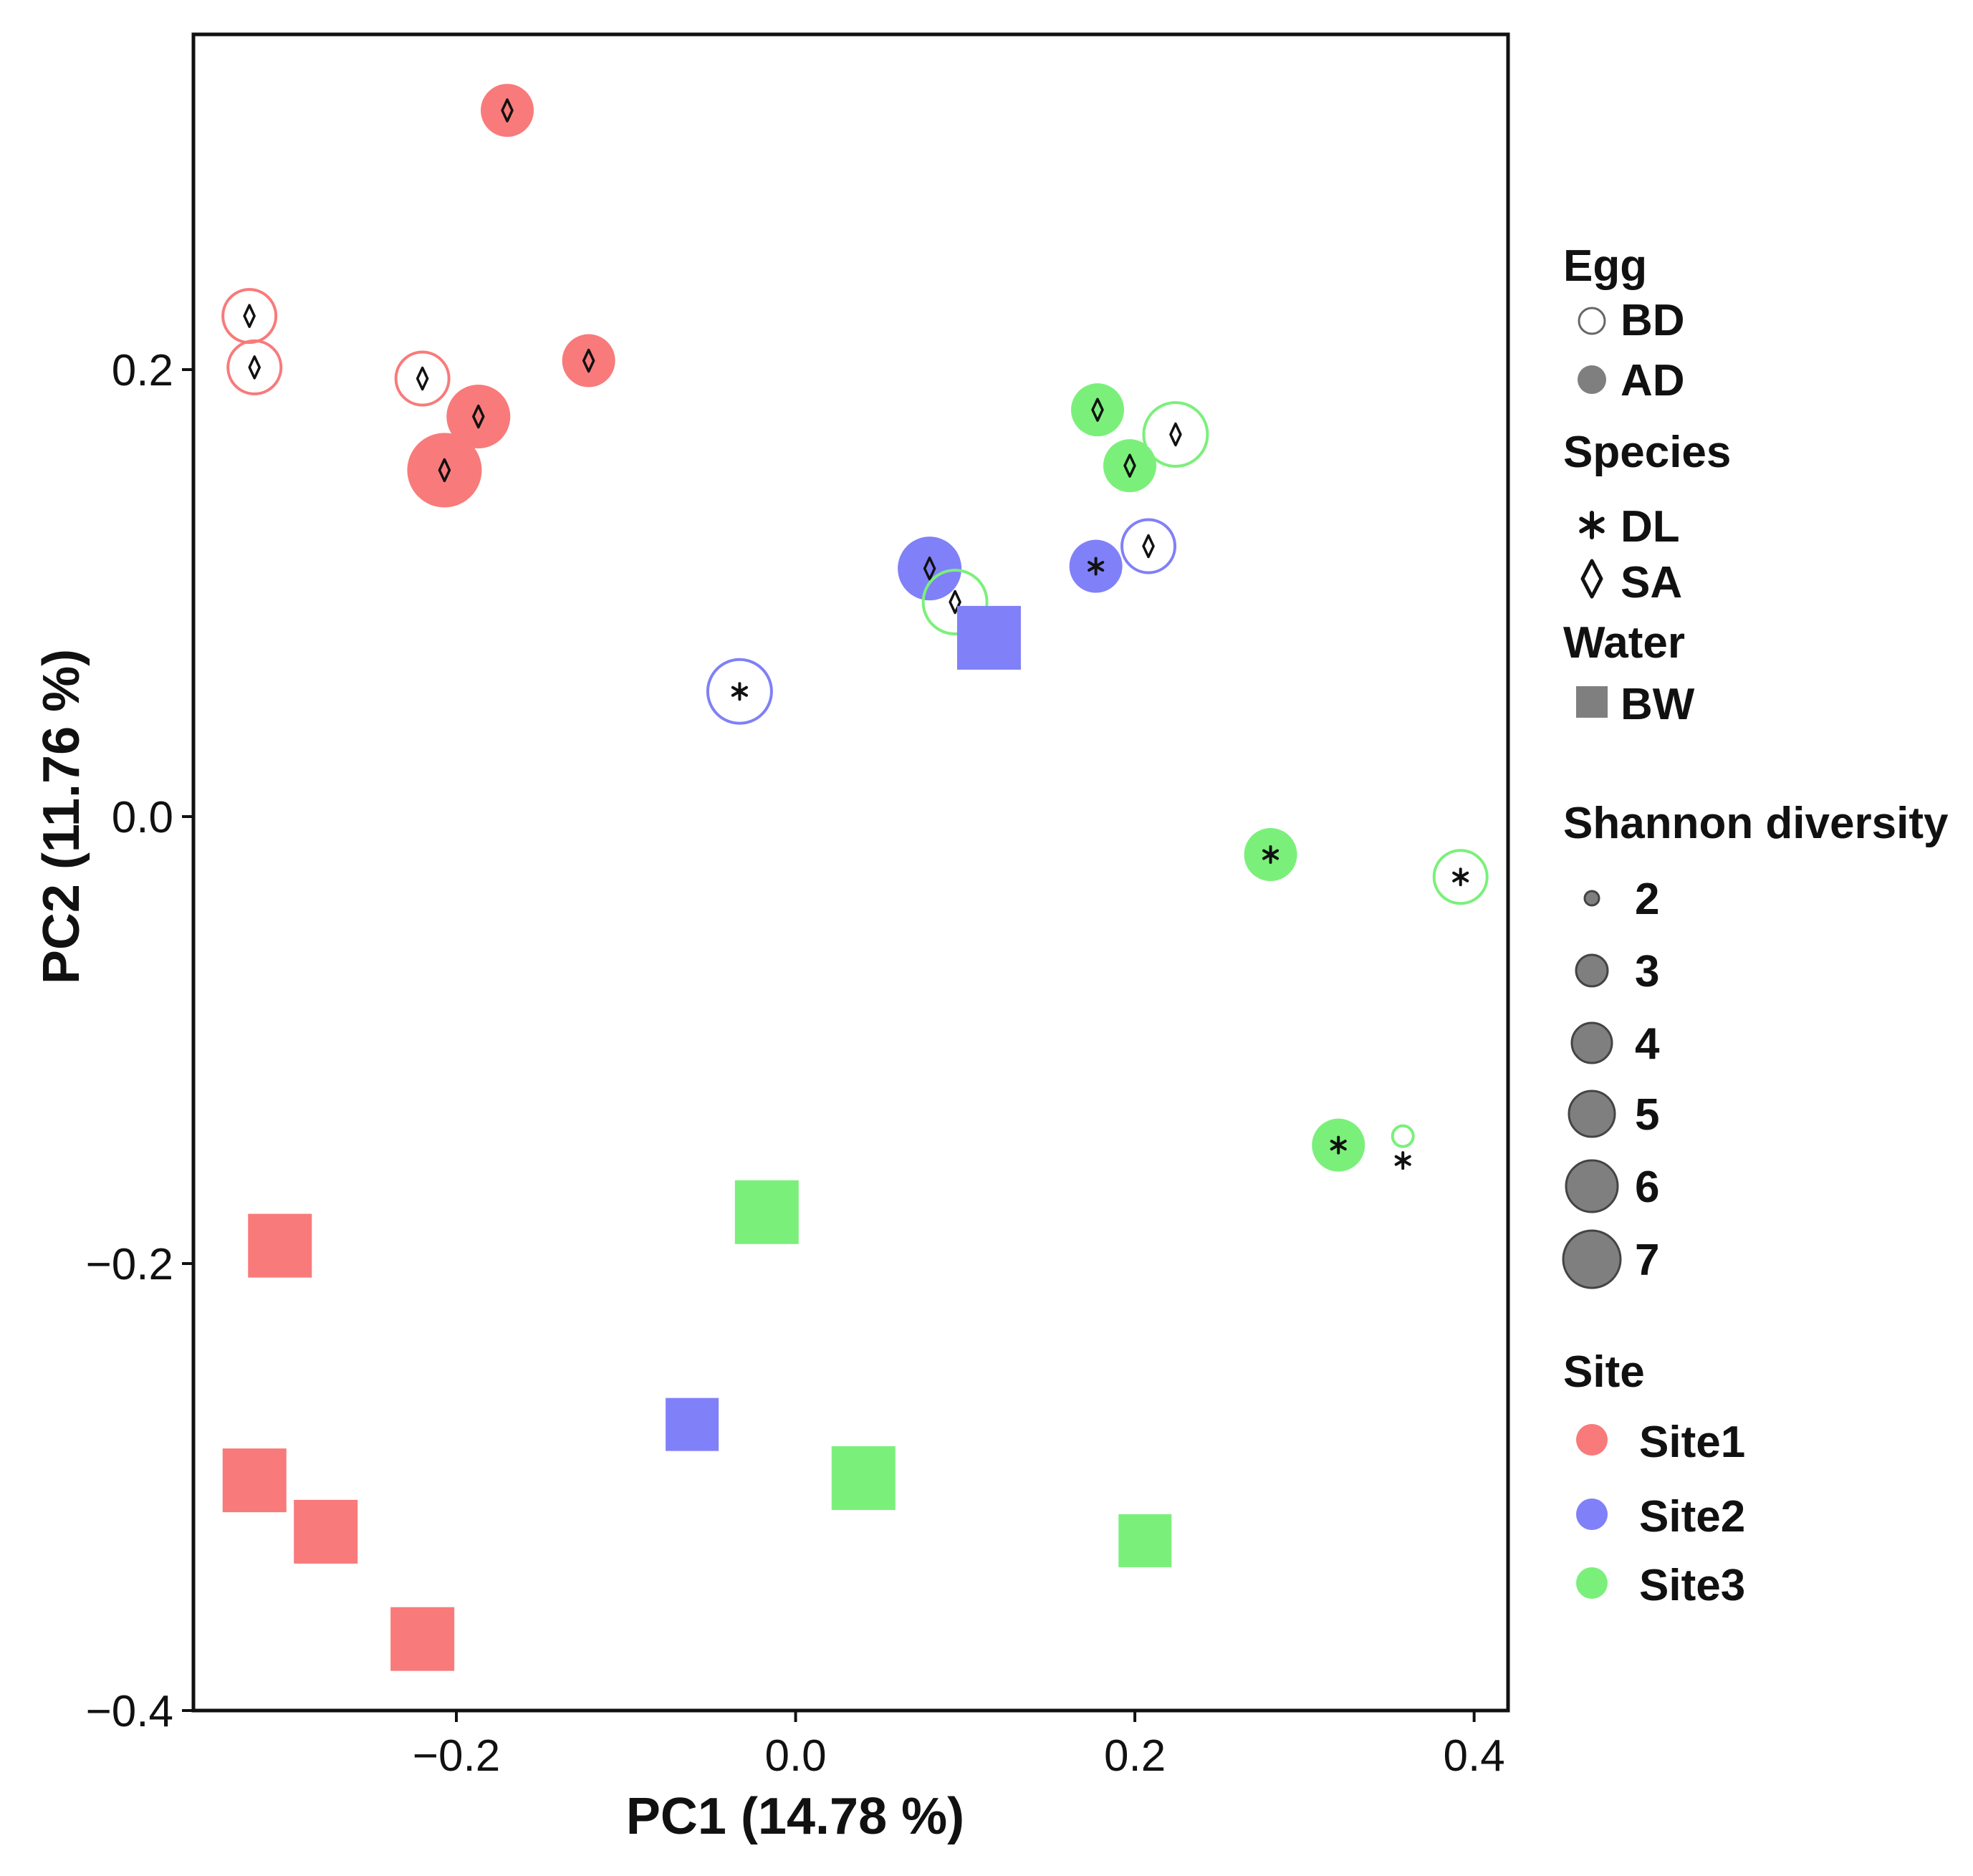 Image resolution: width=1973 pixels, height=1876 pixels. What do you see at coordinates (795, 1756) in the screenshot?
I see `x-tick-label: 0.0` at bounding box center [795, 1756].